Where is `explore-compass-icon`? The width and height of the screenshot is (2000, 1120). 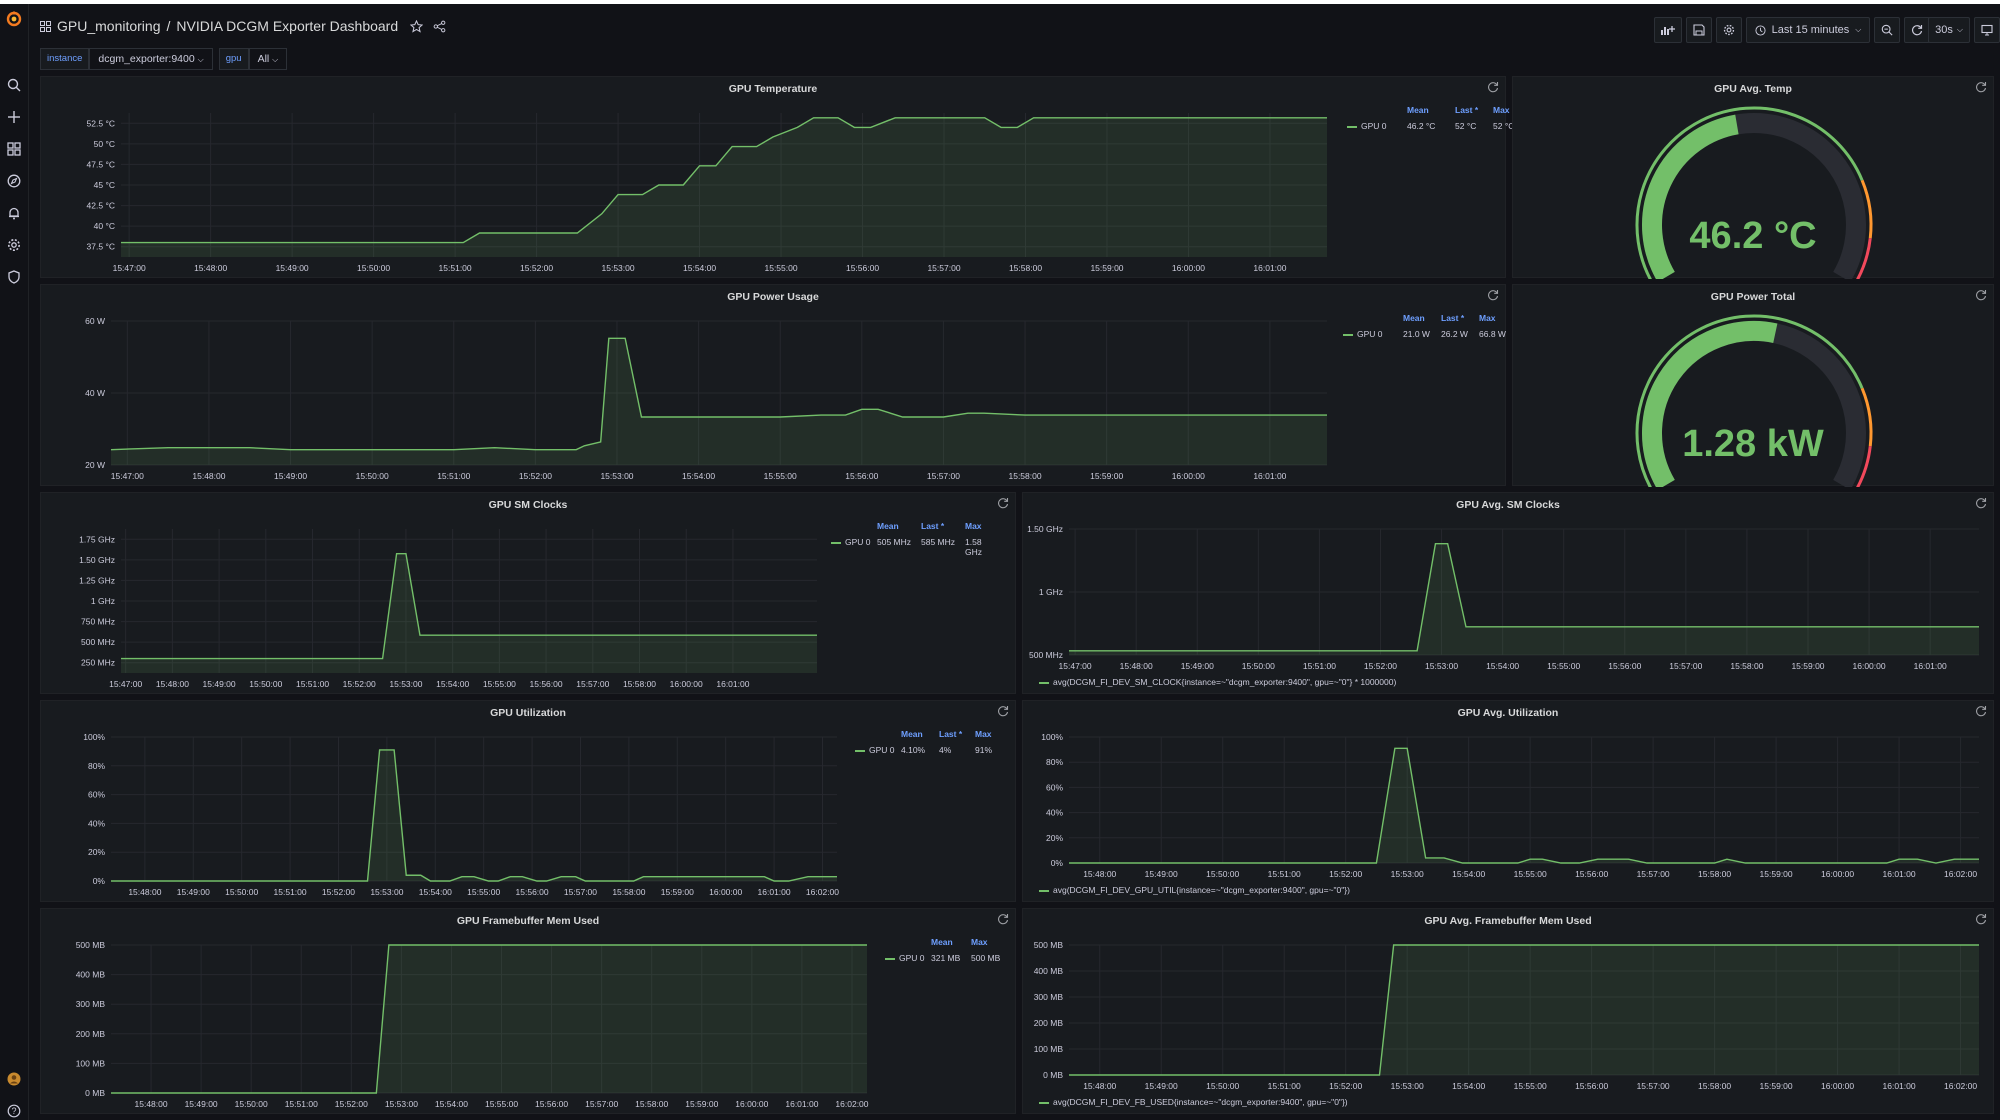
explore-compass-icon is located at coordinates (14, 181).